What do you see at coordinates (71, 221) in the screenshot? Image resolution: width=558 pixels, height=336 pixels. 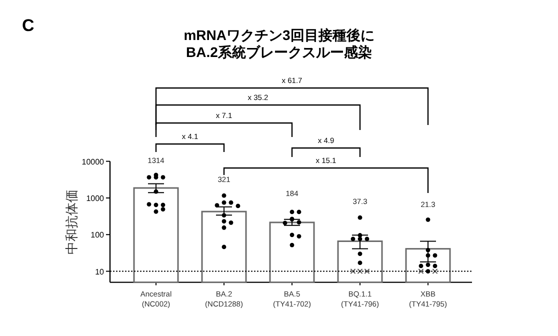 I see `y-axis-title: 中和抗体価` at bounding box center [71, 221].